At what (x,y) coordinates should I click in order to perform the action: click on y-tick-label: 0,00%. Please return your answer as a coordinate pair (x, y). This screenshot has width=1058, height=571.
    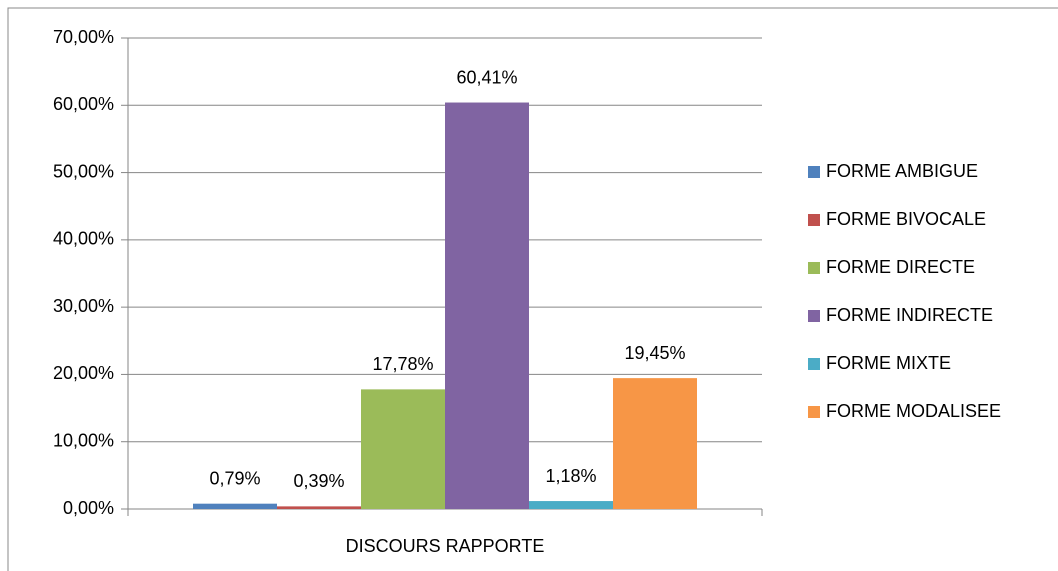
    Looking at the image, I should click on (88, 508).